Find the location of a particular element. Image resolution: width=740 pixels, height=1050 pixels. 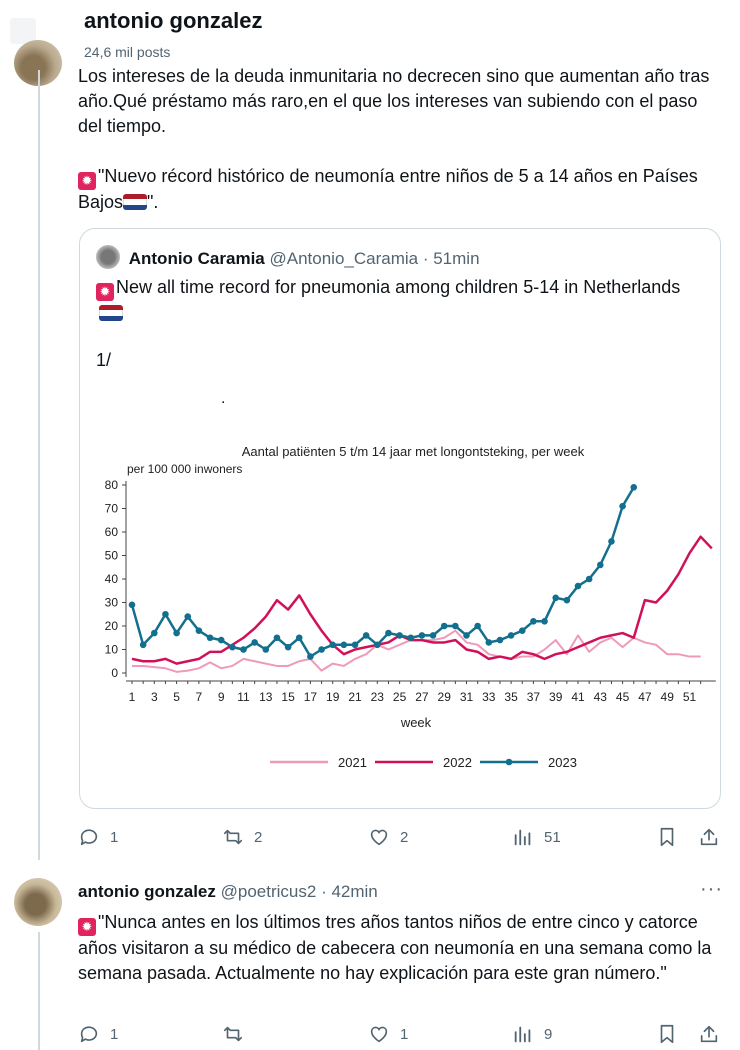

like-button: 2 is located at coordinates (388, 837).